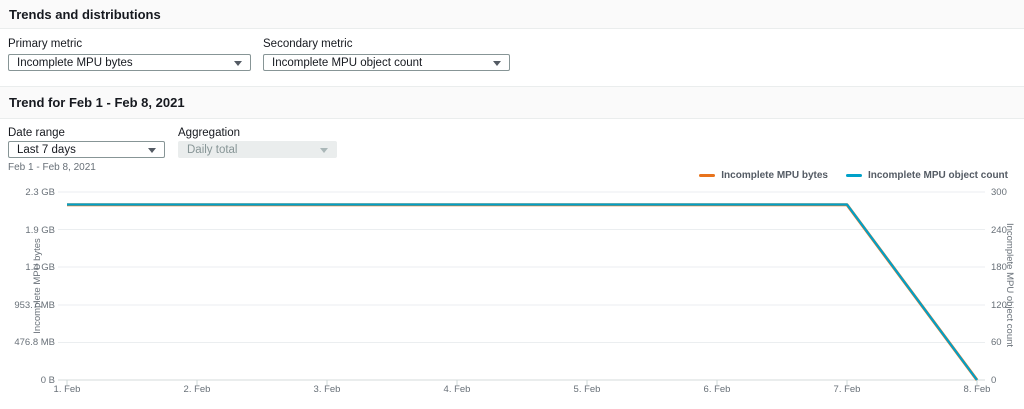  What do you see at coordinates (327, 389) in the screenshot?
I see `x-axis-tick: 3. Feb` at bounding box center [327, 389].